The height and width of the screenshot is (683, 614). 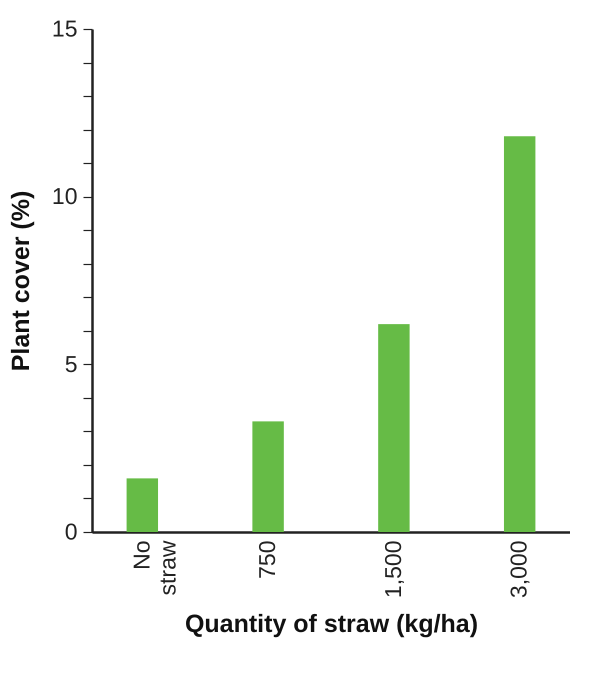 I want to click on x-tick-label: 750, so click(x=267, y=559).